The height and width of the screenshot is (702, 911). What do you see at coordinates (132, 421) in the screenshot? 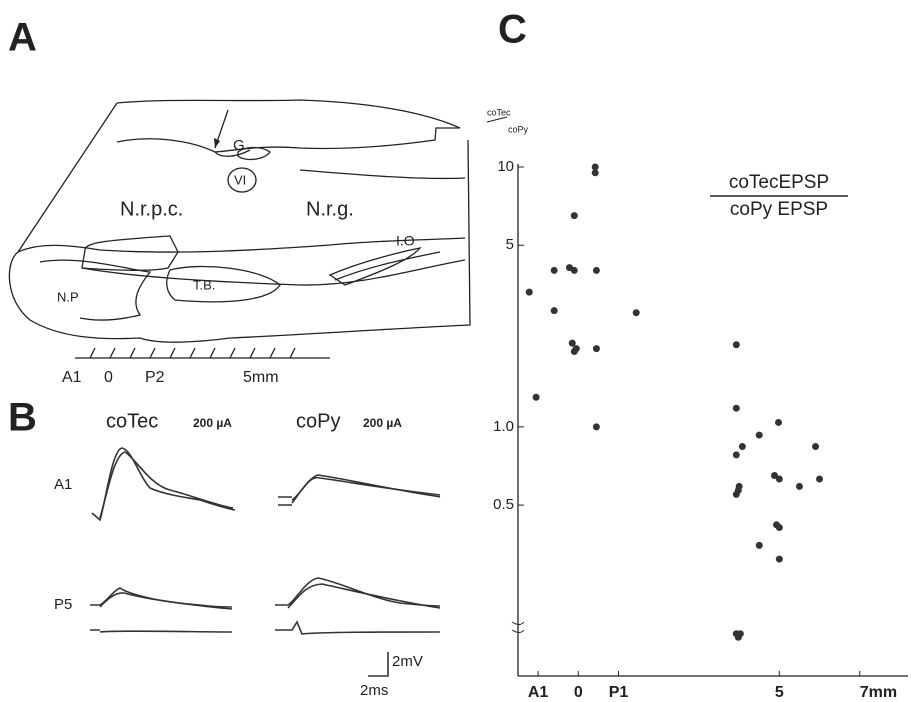
I see `trace-column: coTec` at bounding box center [132, 421].